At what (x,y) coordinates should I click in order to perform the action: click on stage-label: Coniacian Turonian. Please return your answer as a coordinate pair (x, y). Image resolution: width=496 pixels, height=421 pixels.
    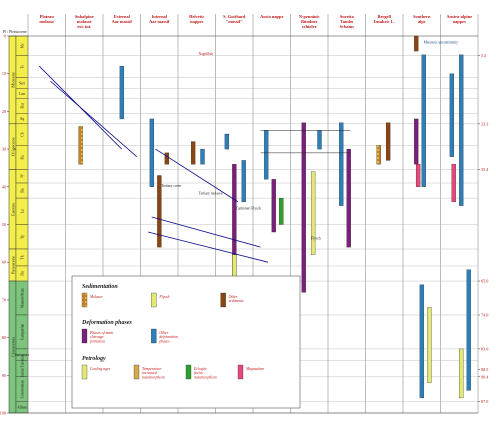
    Looking at the image, I should click on (23, 368).